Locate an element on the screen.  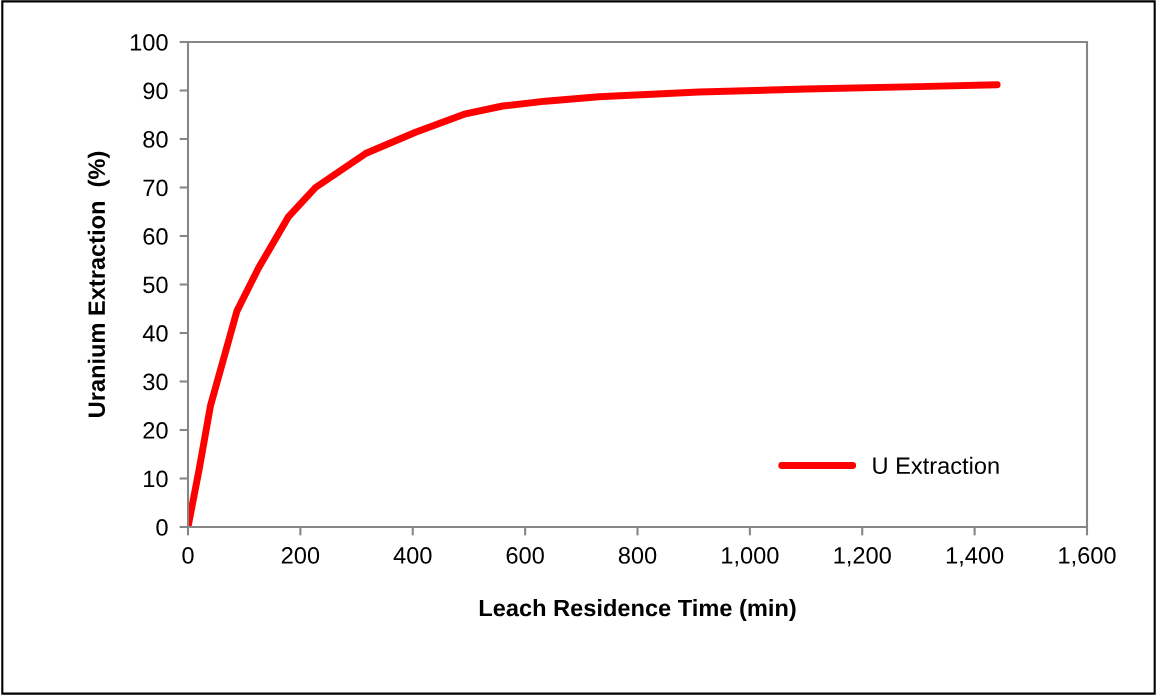
x-tick-label: 0 is located at coordinates (188, 555).